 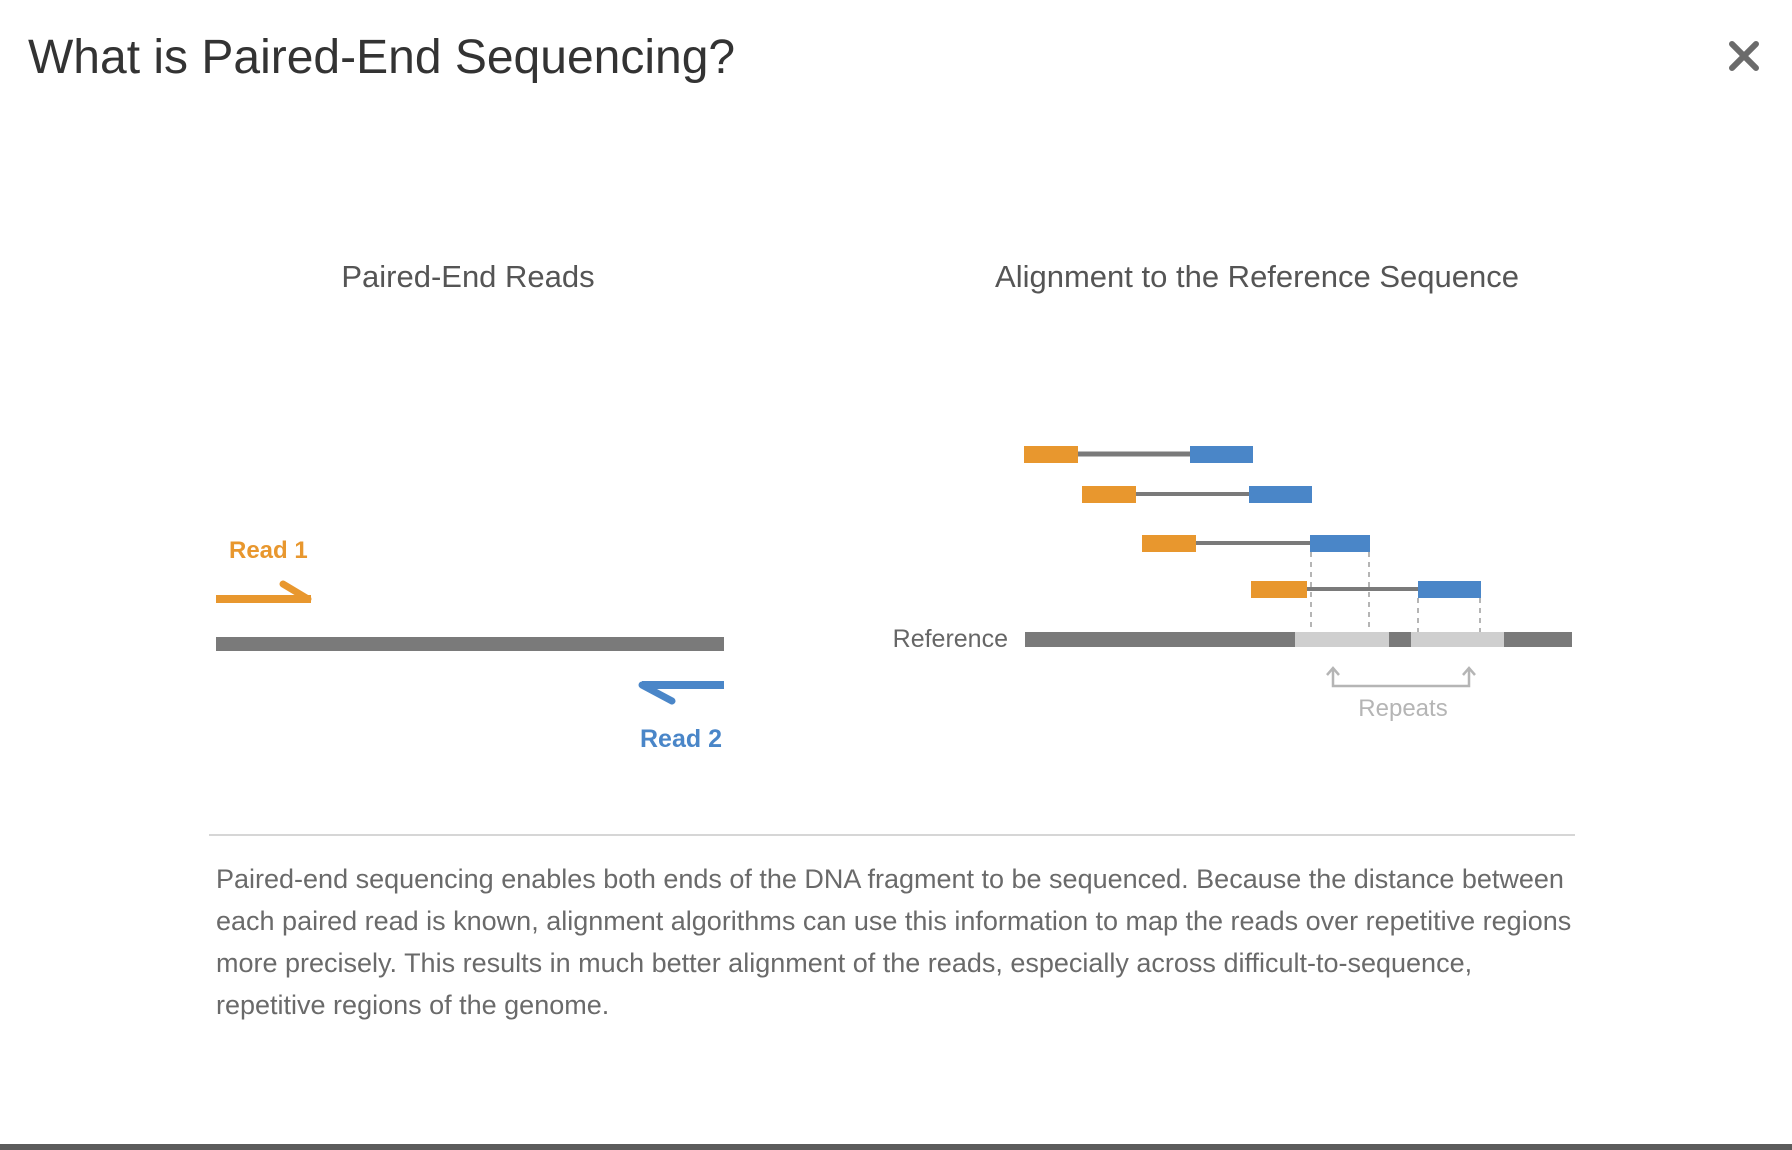 What do you see at coordinates (681, 739) in the screenshot?
I see `read2-label: Read 2` at bounding box center [681, 739].